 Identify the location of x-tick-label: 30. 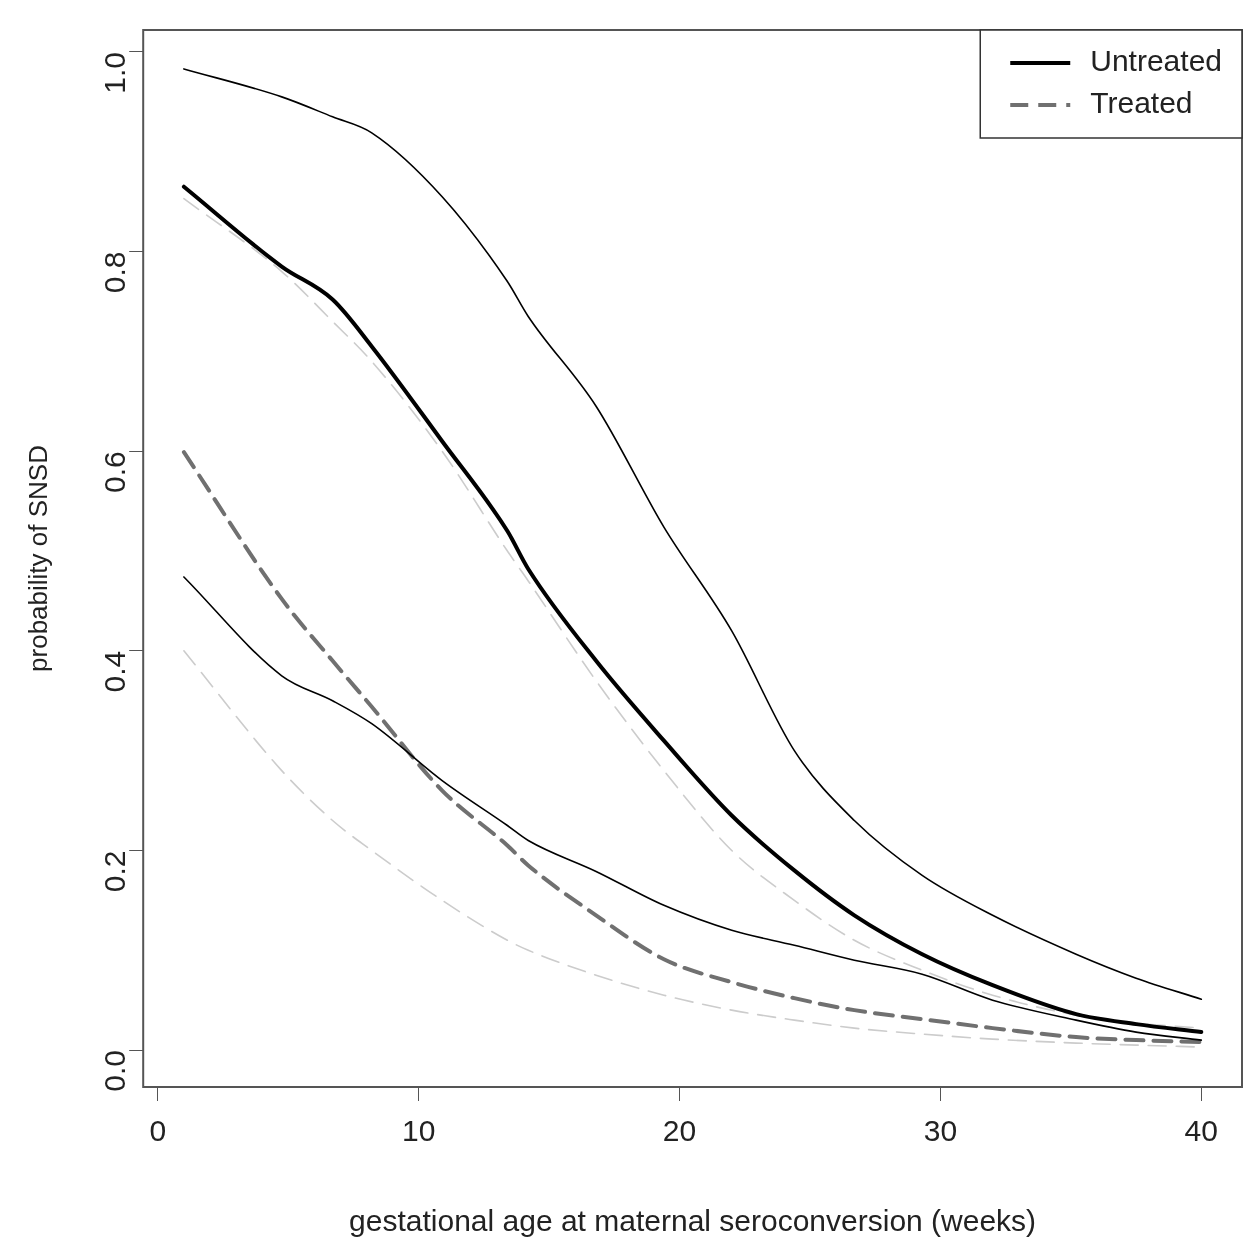
(940, 1131).